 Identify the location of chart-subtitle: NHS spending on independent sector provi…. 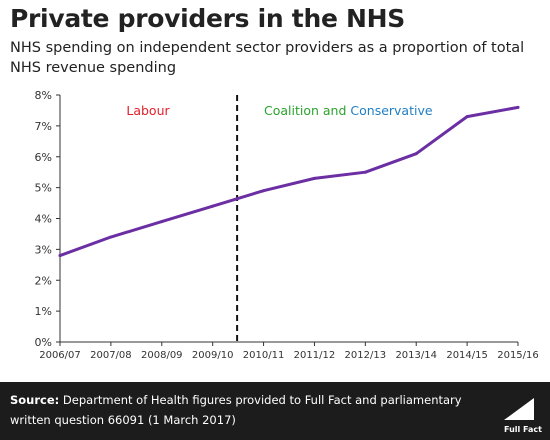
(267, 58).